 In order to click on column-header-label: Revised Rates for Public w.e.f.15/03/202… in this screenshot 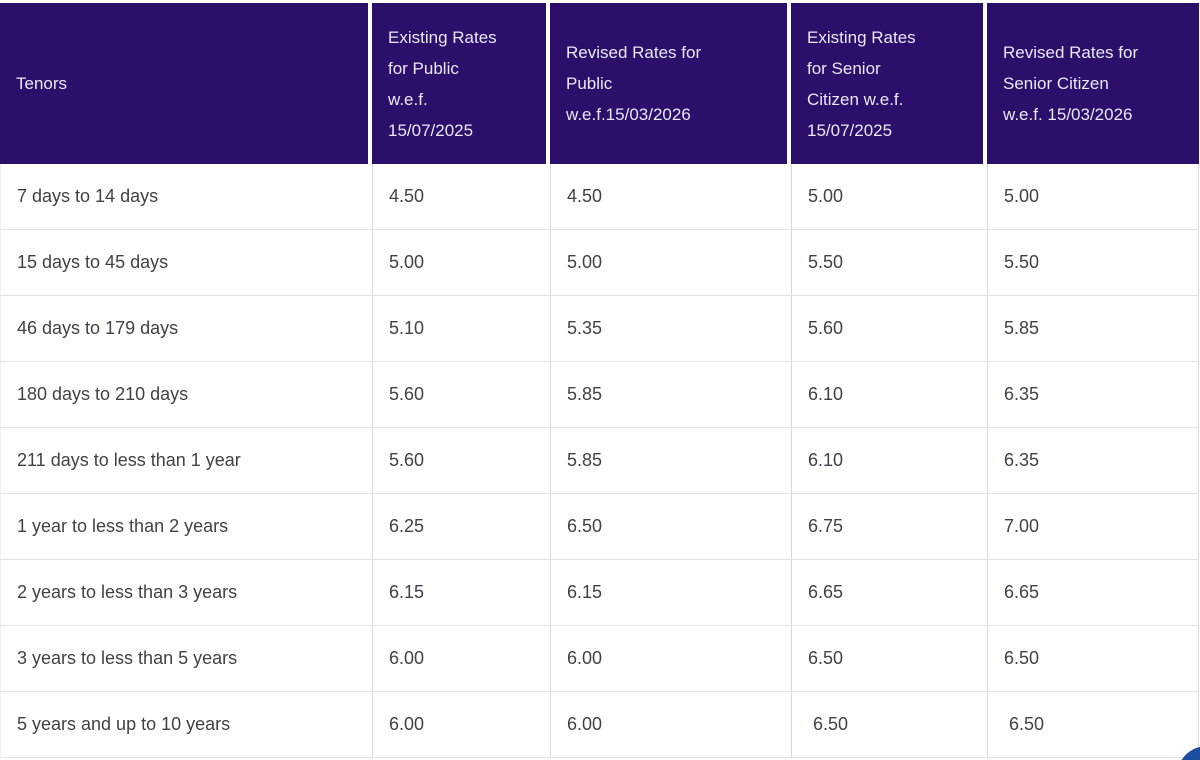, I will do `click(634, 83)`.